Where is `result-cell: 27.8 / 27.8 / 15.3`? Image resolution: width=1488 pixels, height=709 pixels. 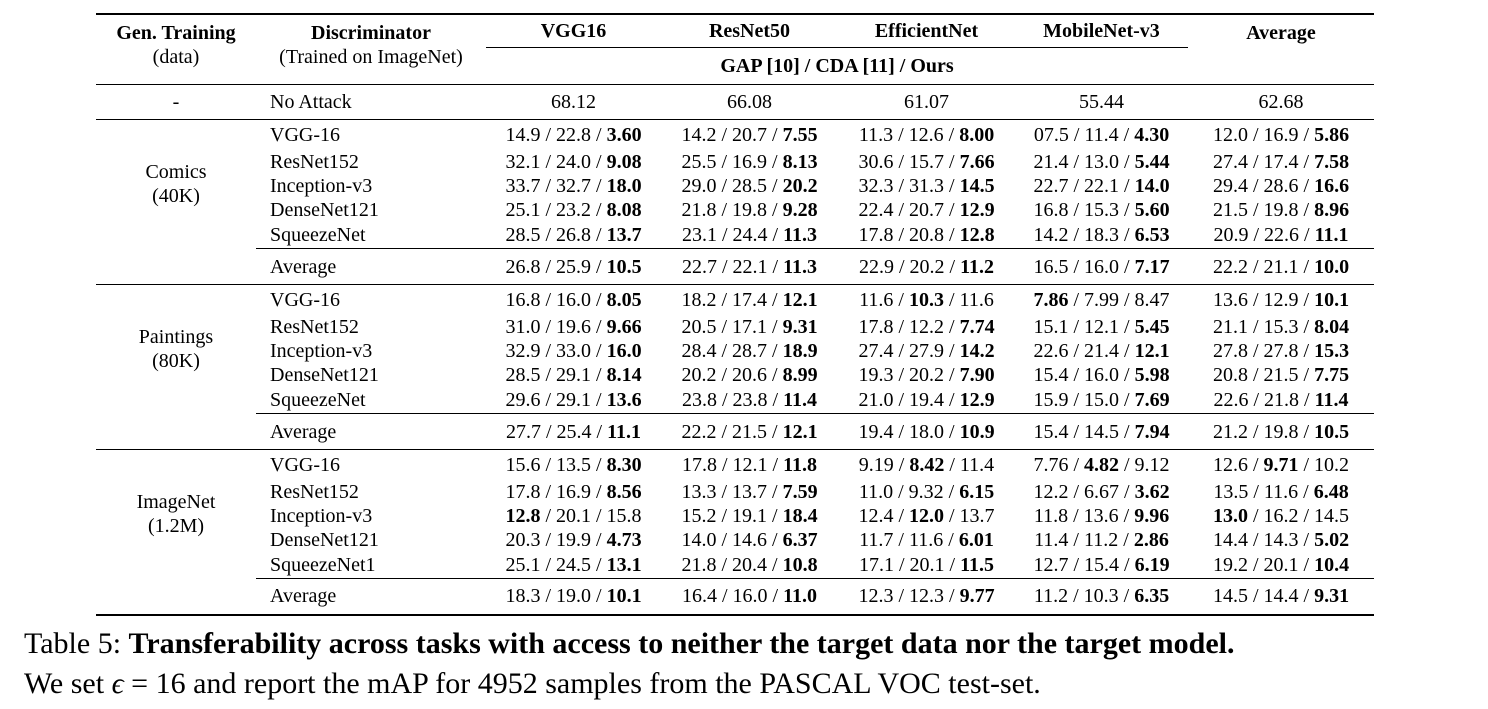 result-cell: 27.8 / 27.8 / 15.3 is located at coordinates (1281, 351).